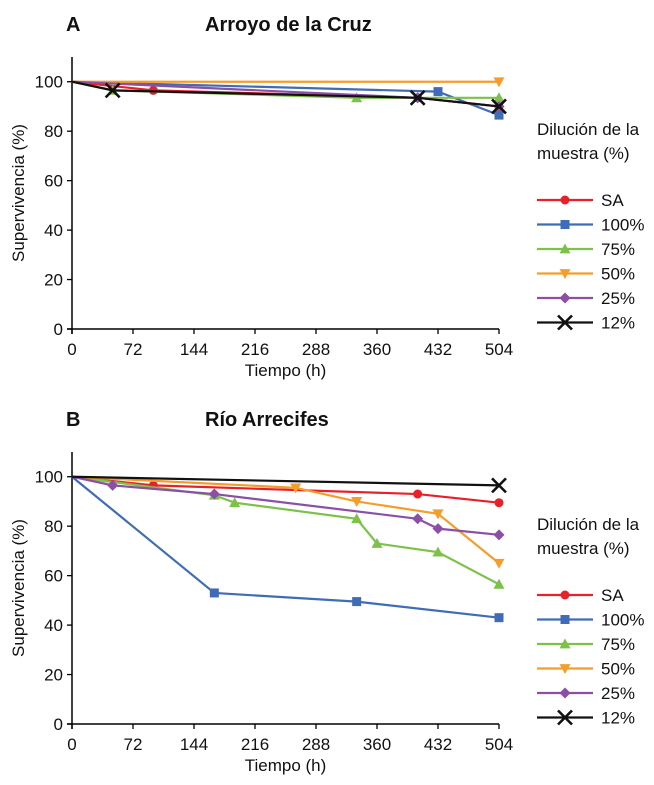 The width and height of the screenshot is (654, 785). Describe the element at coordinates (499, 97) in the screenshot. I see `chart-a-series-75pct-point` at that location.